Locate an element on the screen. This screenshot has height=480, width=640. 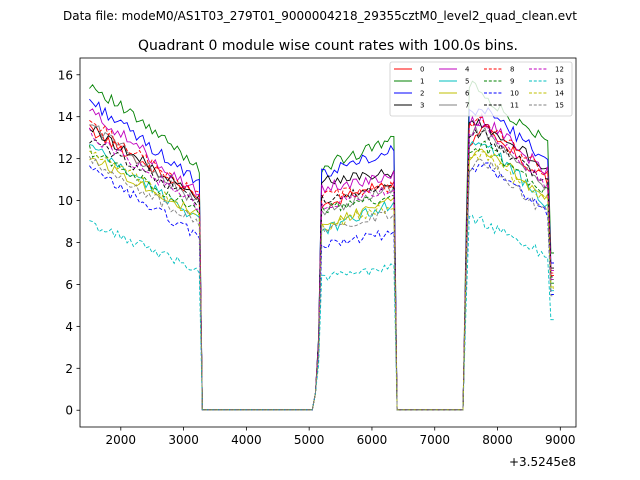
x-tick-label: 6000 is located at coordinates (372, 440).